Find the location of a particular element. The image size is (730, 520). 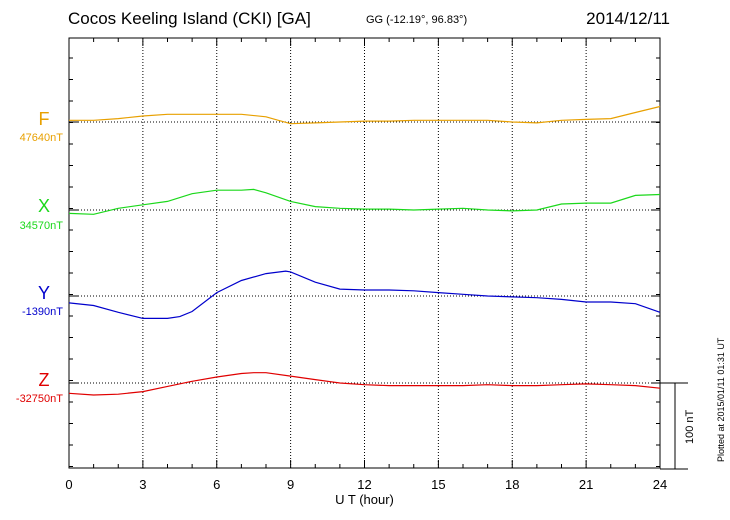

x-axis-label: U T (hour) is located at coordinates (364, 499).